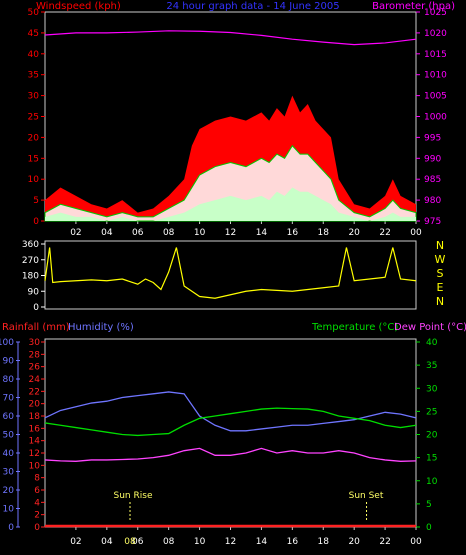 The width and height of the screenshot is (466, 555). Describe the element at coordinates (432, 201) in the screenshot. I see `barometer-tick-label: 980` at that location.